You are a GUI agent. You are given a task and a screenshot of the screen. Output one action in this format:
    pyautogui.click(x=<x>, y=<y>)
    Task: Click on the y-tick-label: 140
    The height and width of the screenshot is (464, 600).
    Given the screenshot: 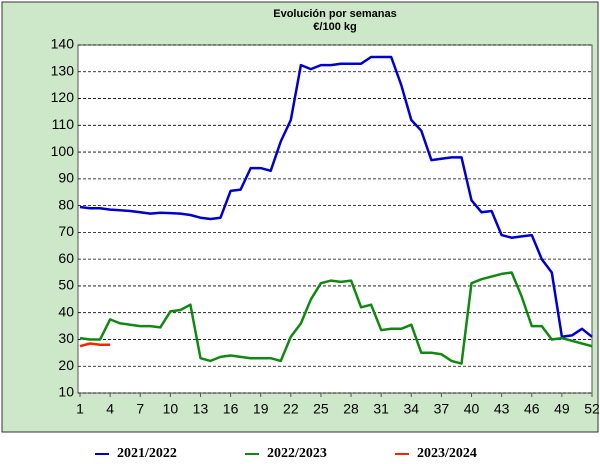 What is the action you would take?
    pyautogui.click(x=63, y=44)
    